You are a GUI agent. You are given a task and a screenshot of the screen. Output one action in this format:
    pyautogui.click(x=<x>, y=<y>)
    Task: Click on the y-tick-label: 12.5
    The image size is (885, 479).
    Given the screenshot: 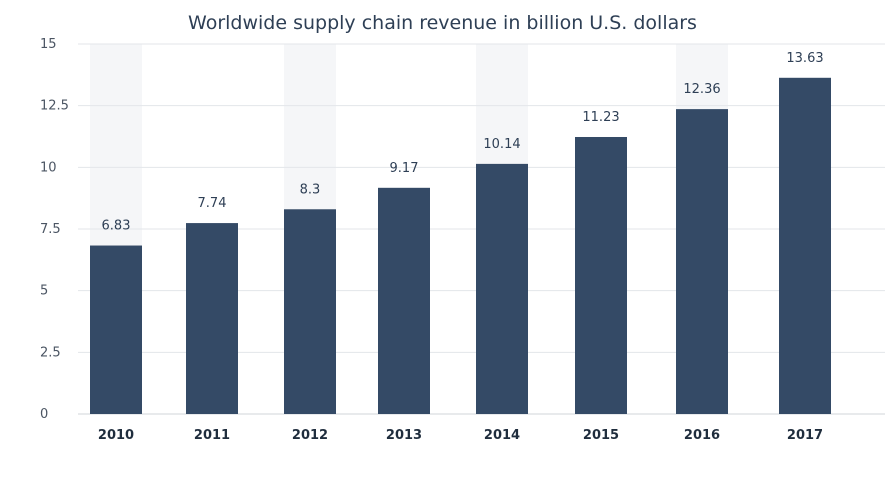 What is the action you would take?
    pyautogui.click(x=54, y=106)
    